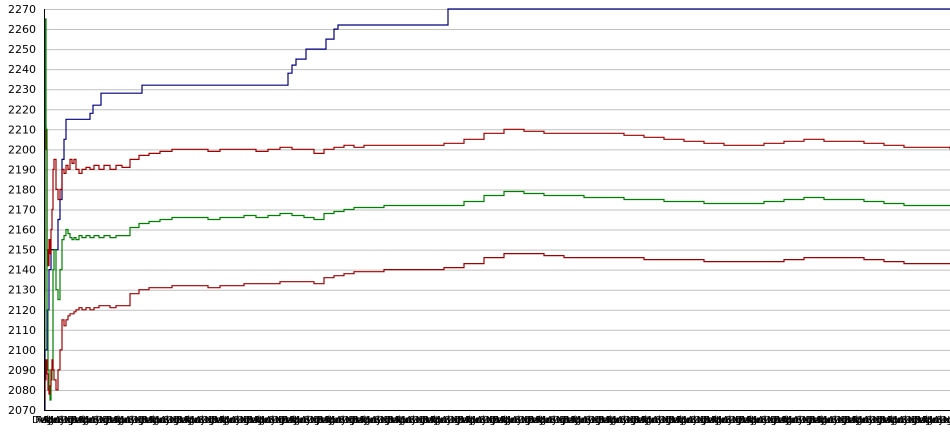  Describe the element at coordinates (22, 350) in the screenshot. I see `y-tick-label: 2100` at that location.